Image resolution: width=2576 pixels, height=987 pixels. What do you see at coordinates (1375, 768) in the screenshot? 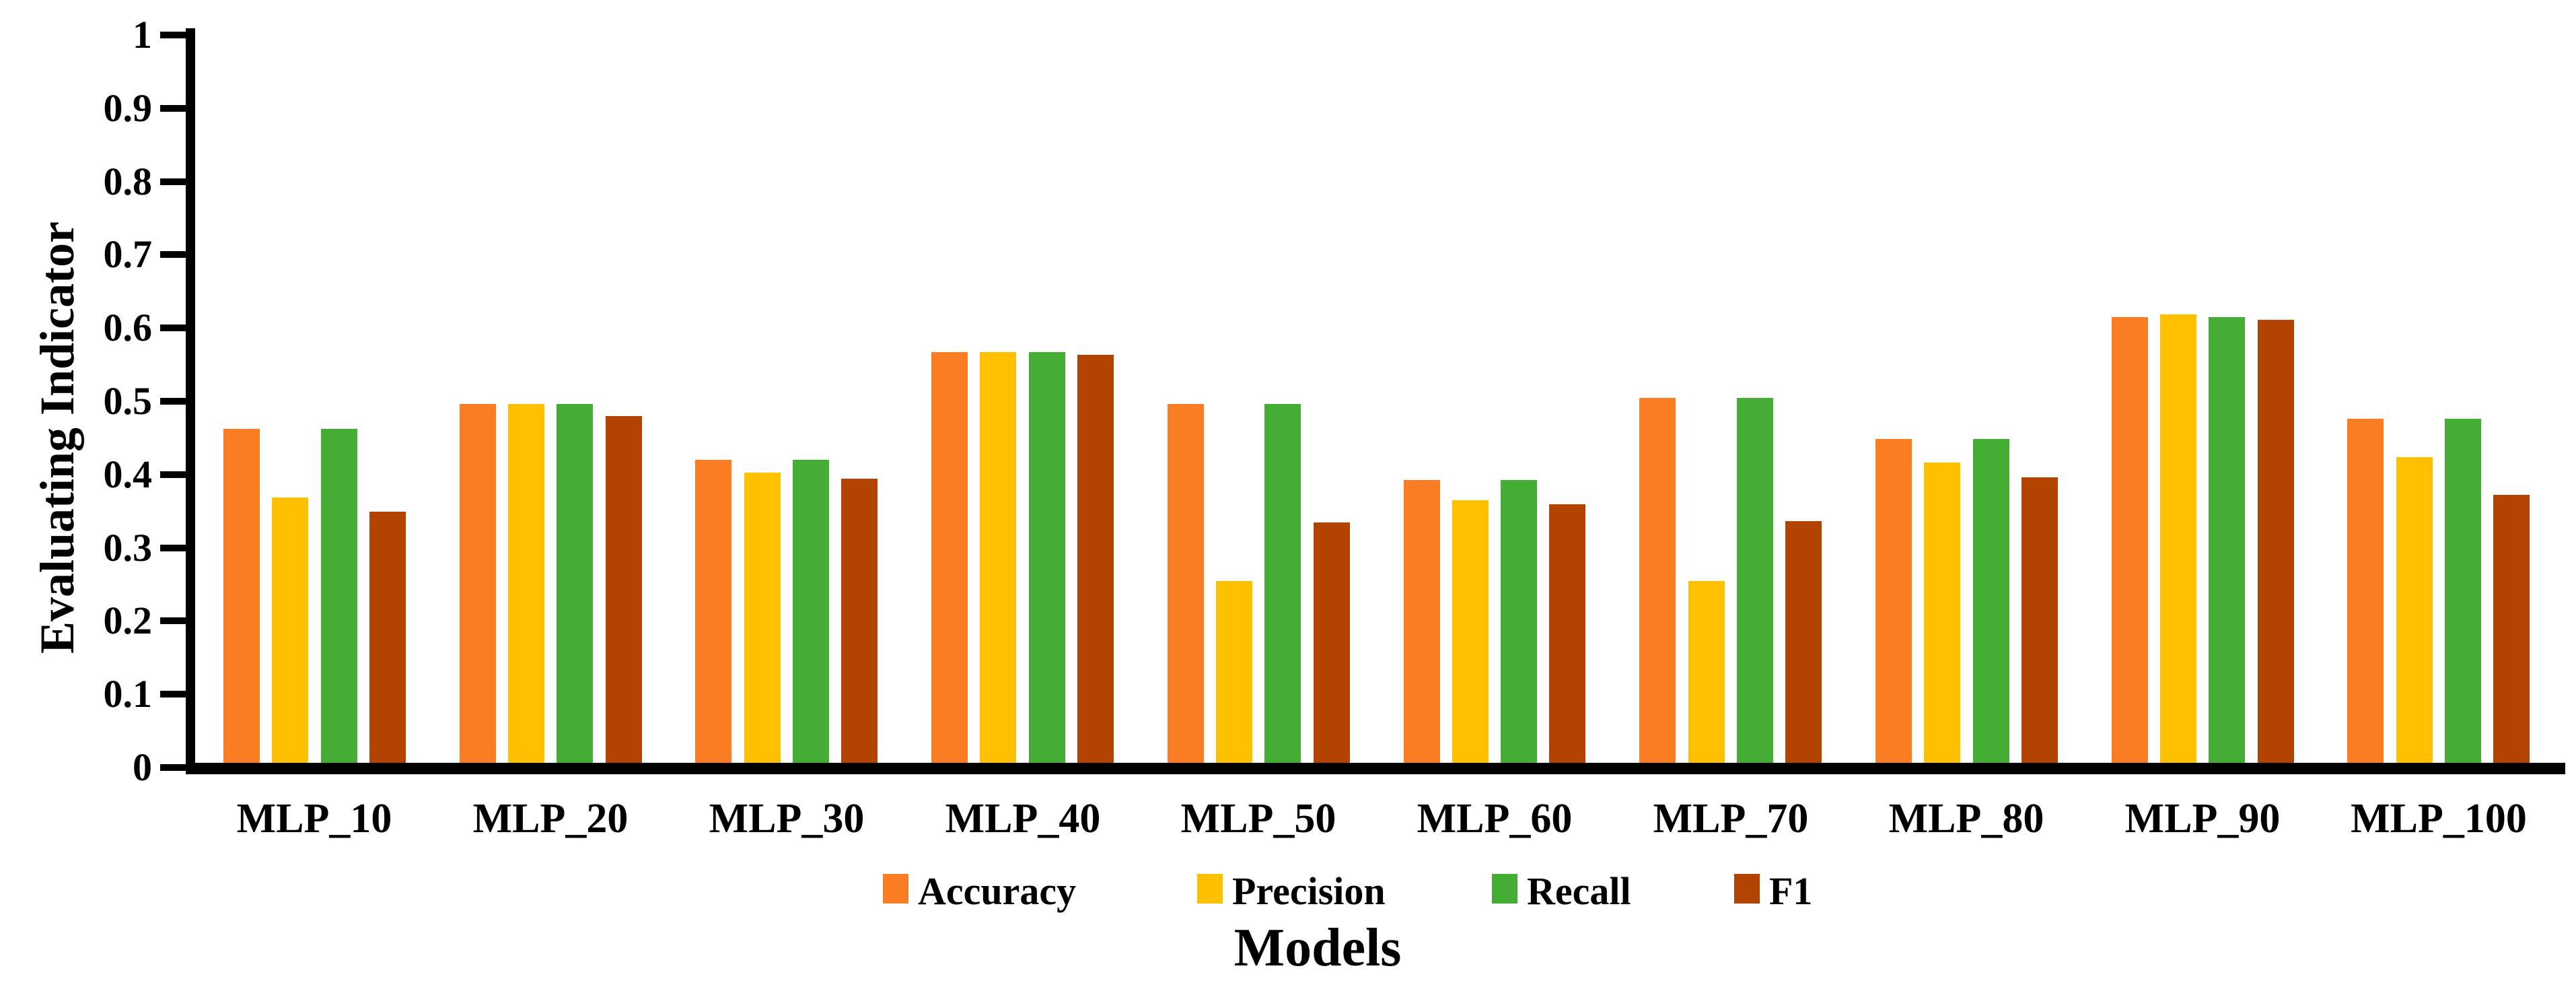
I see `x-axis-line` at bounding box center [1375, 768].